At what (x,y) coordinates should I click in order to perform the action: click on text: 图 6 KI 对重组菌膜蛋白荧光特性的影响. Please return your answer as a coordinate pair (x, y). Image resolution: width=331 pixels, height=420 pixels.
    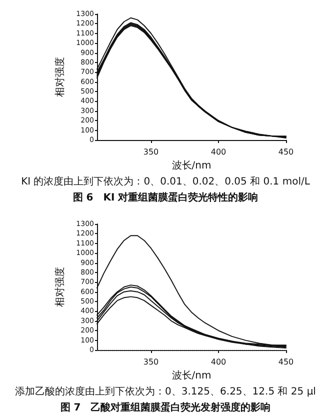
    Looking at the image, I should click on (165, 198).